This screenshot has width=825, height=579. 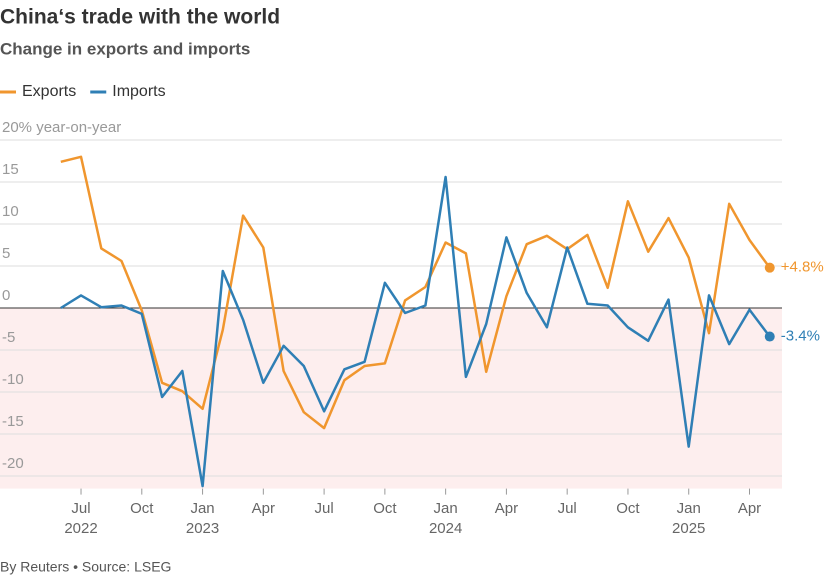 What do you see at coordinates (802, 267) in the screenshot?
I see `end-label: +4.8%` at bounding box center [802, 267].